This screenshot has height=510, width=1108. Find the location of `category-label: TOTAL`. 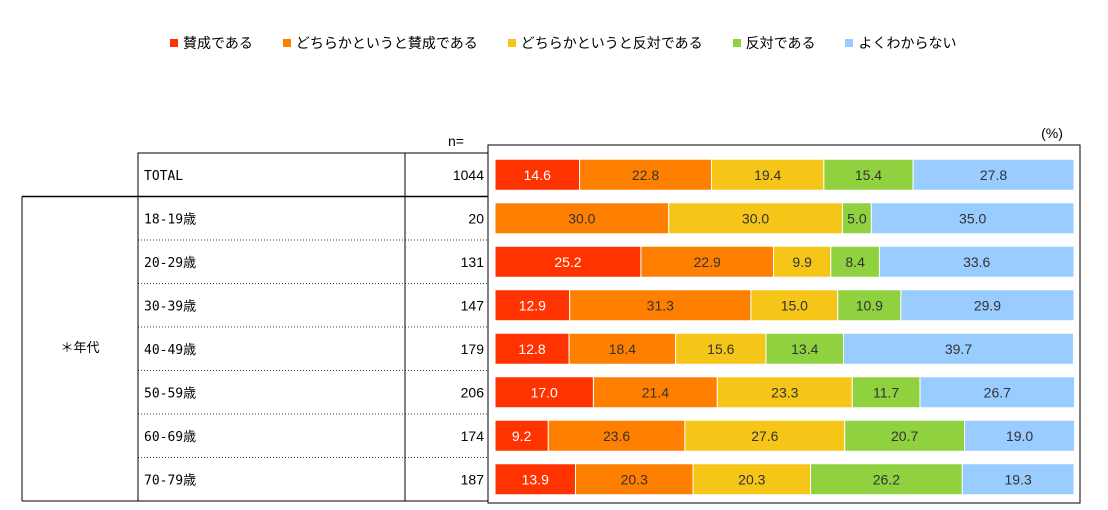

category-label: TOTAL is located at coordinates (163, 176).